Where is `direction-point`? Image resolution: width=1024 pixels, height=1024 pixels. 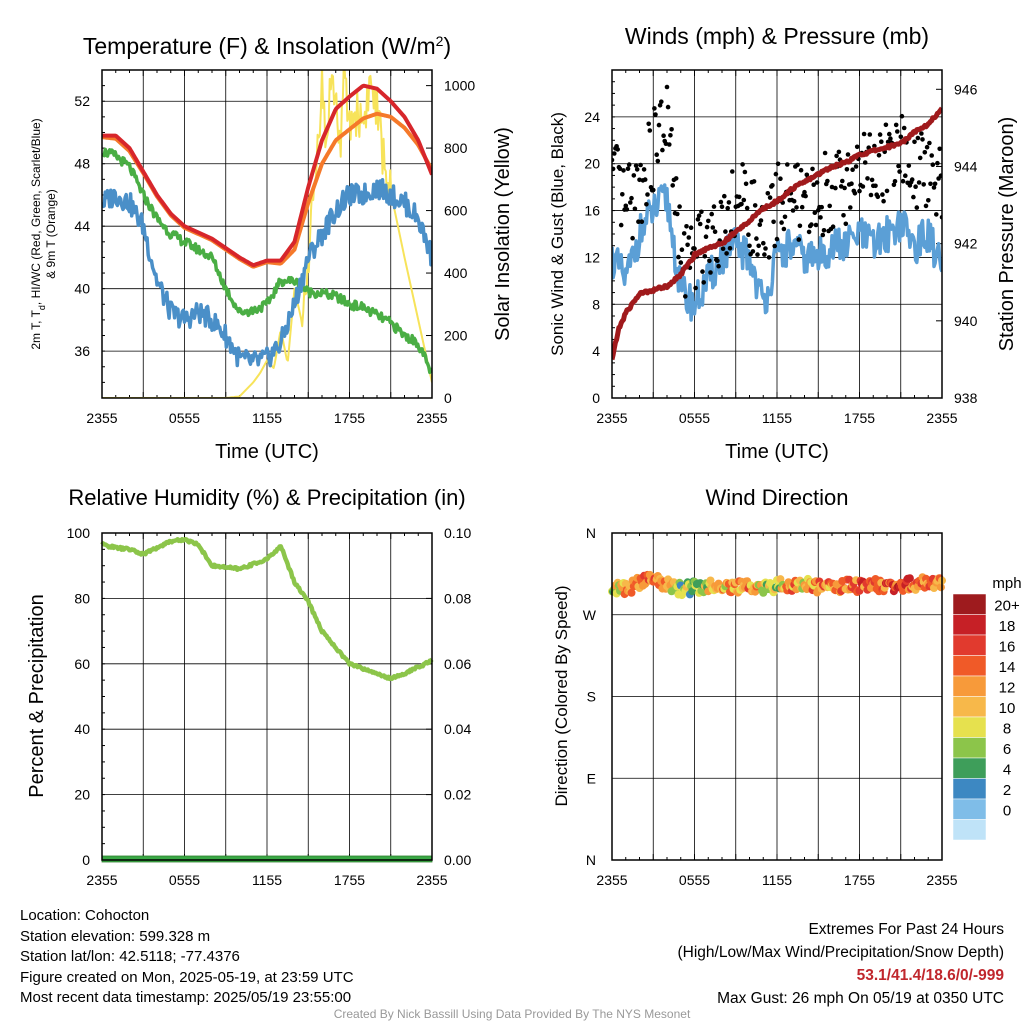
direction-point is located at coordinates (940, 587).